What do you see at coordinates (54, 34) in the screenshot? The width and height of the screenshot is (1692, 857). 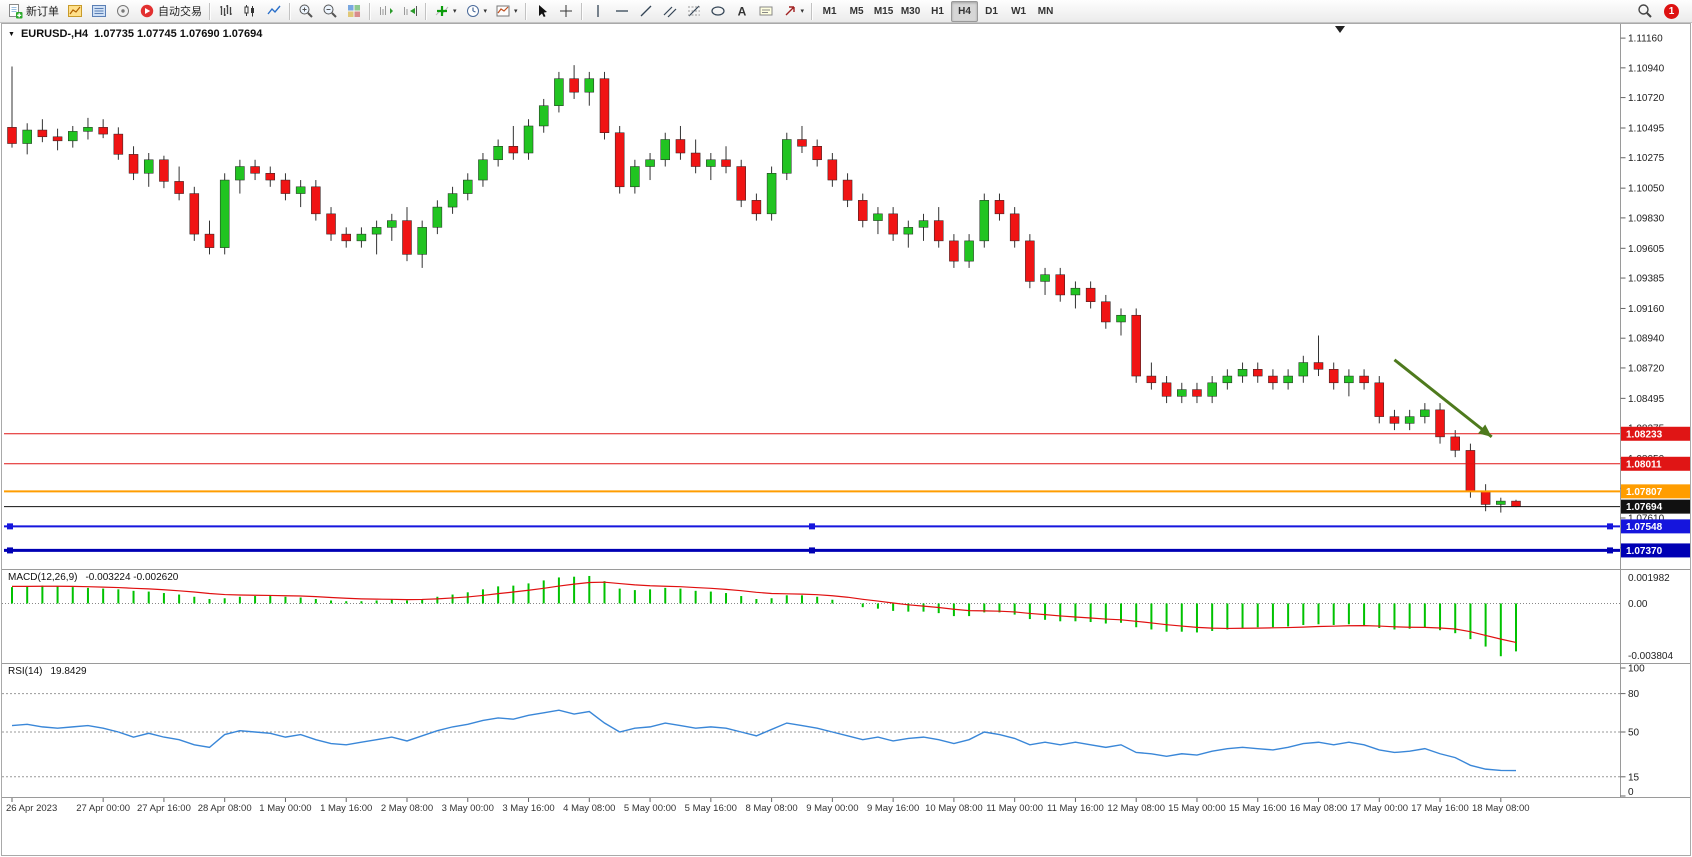 I see `chart-symbol-period: EURUSD-,H4` at bounding box center [54, 34].